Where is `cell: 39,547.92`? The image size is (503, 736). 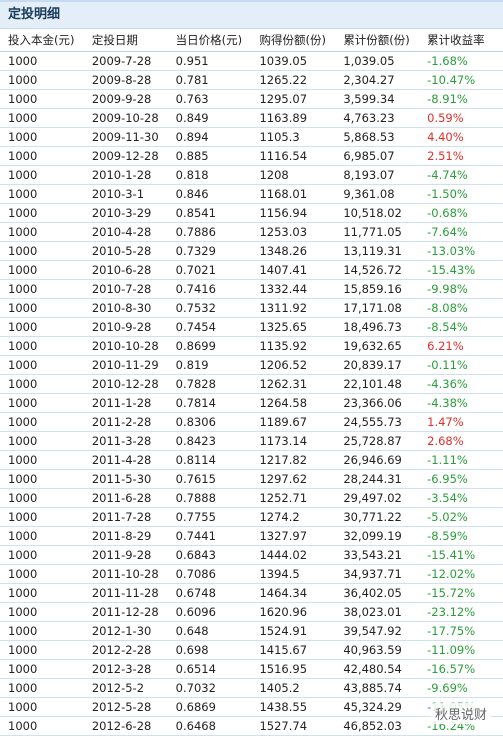
cell: 39,547.92 is located at coordinates (377, 631).